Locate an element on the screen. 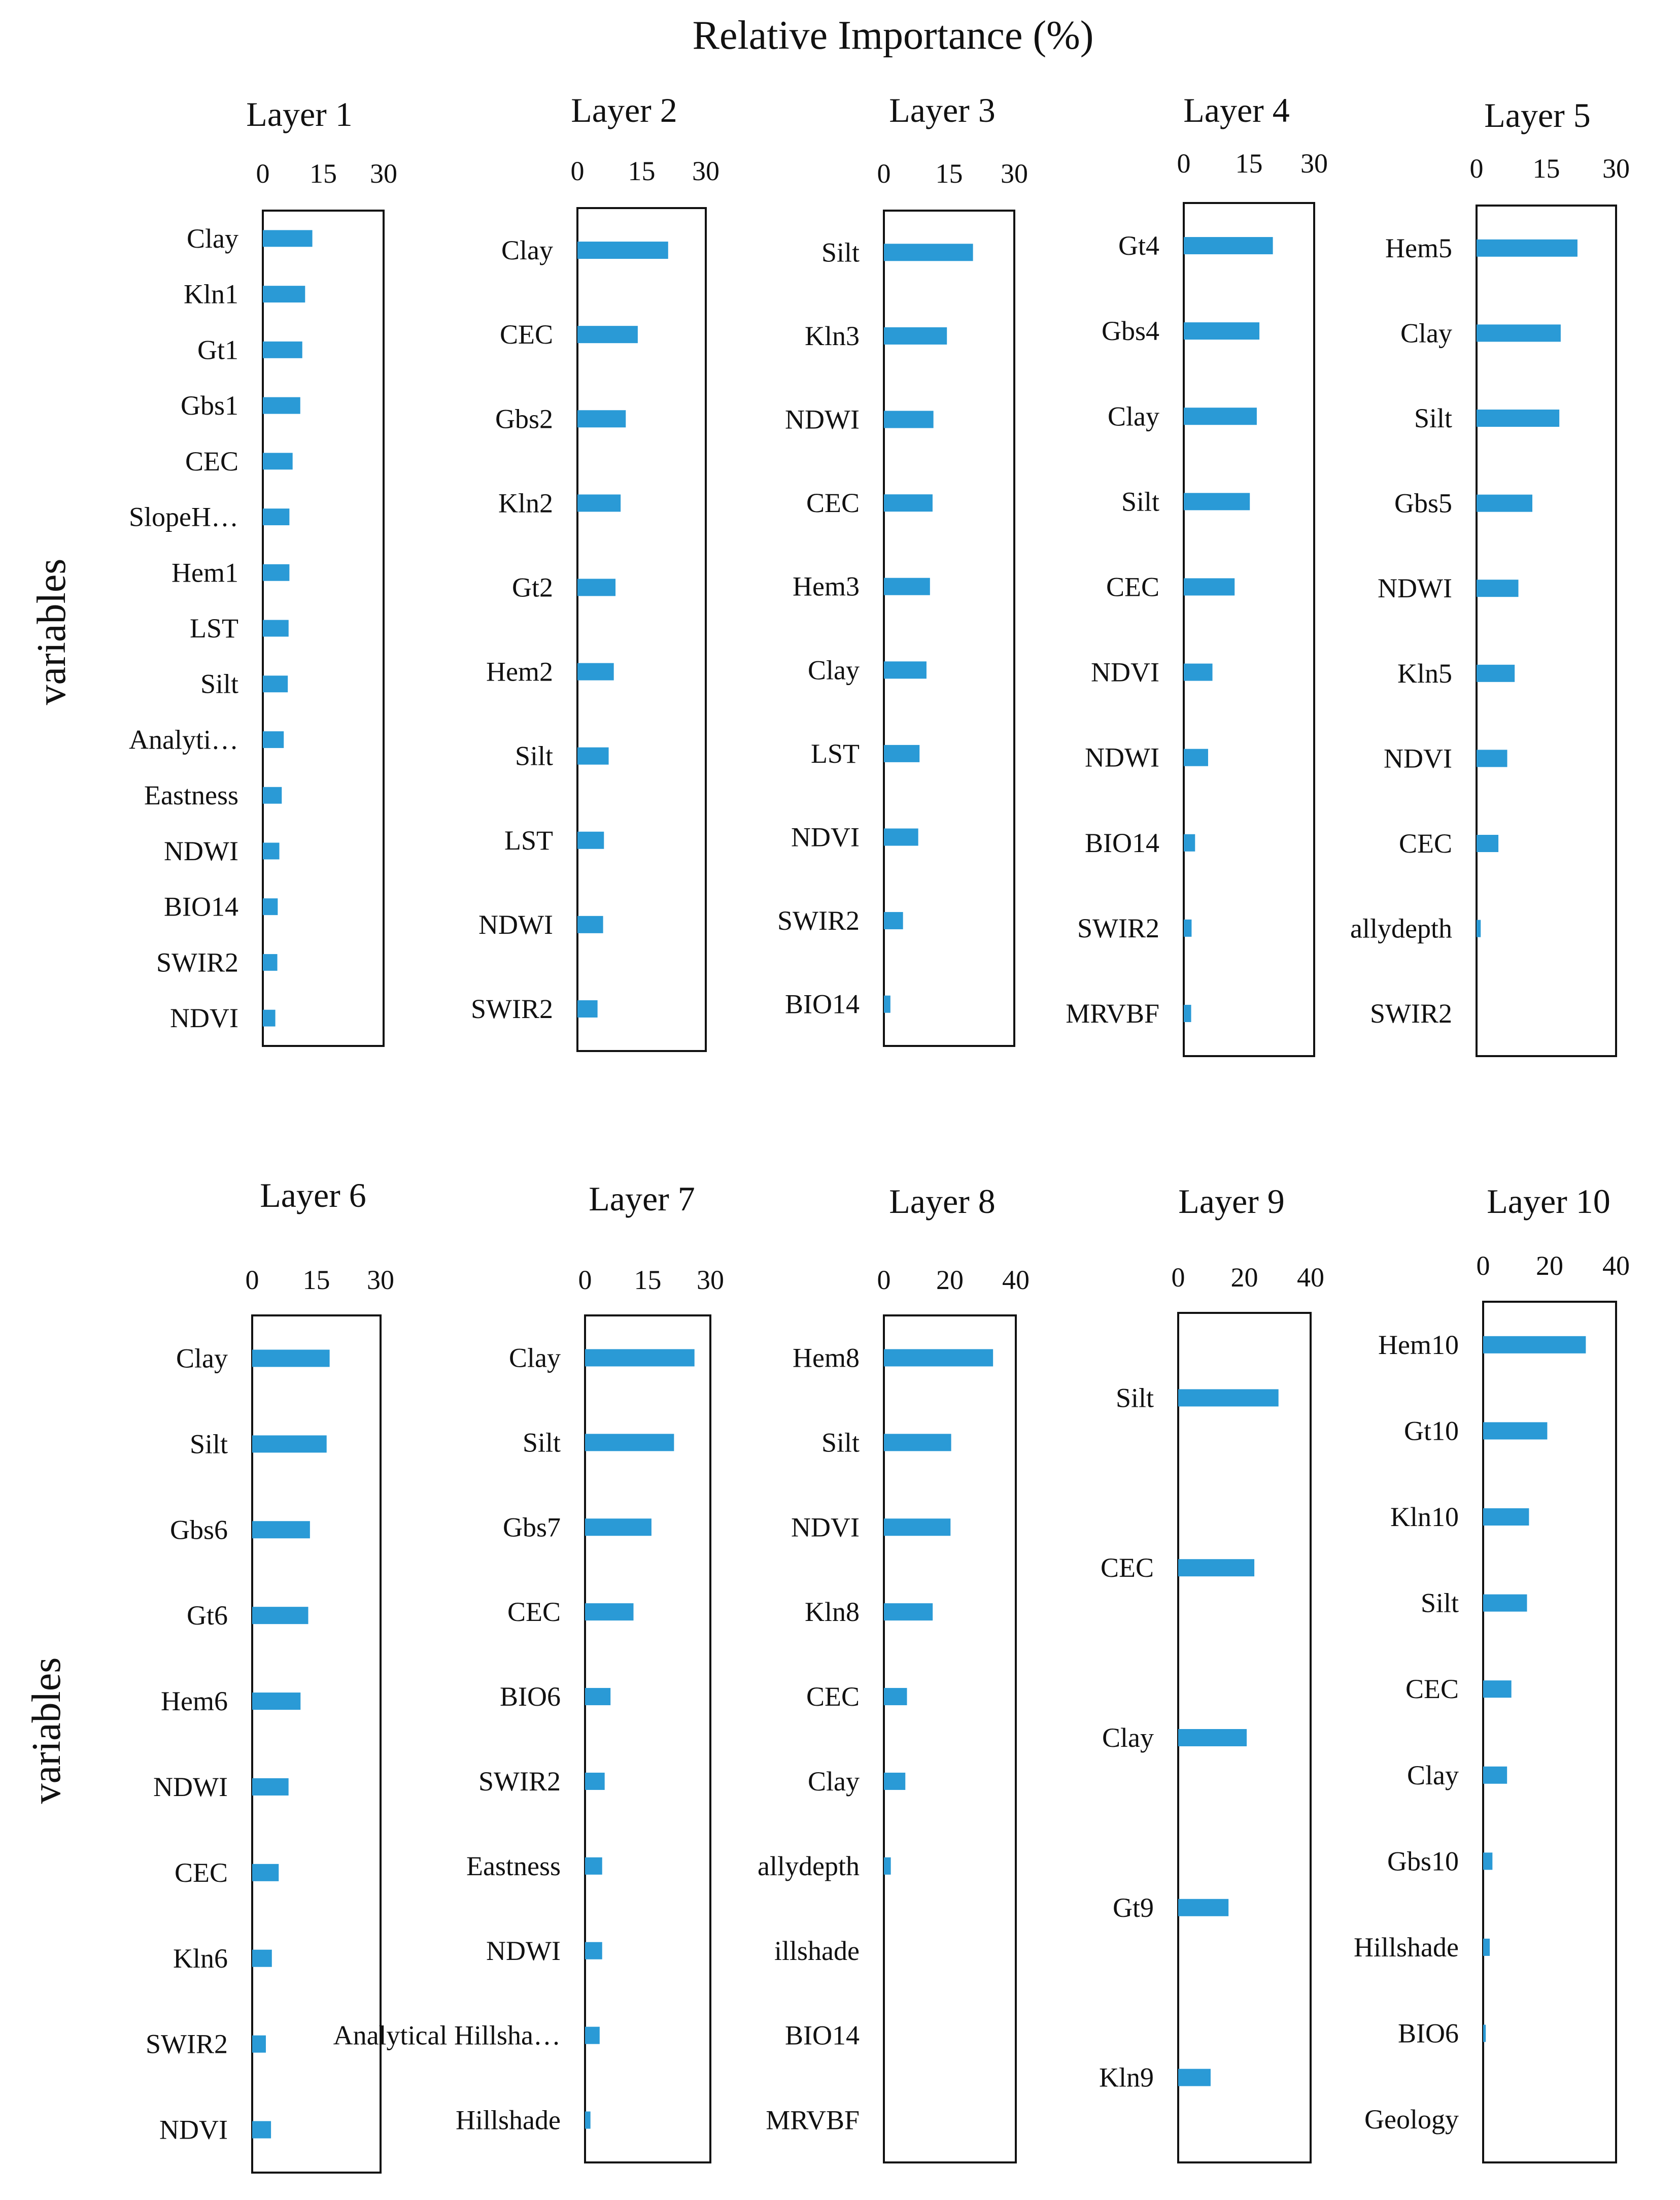  panel-title: Layer 2 is located at coordinates (624, 110).